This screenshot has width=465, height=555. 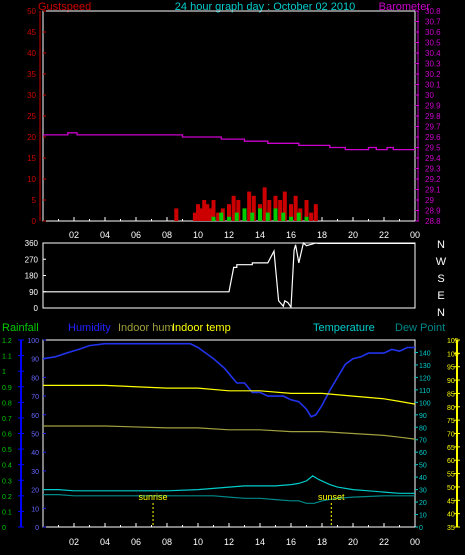 What do you see at coordinates (423, 516) in the screenshot?
I see `temp-tick-label: 10` at bounding box center [423, 516].